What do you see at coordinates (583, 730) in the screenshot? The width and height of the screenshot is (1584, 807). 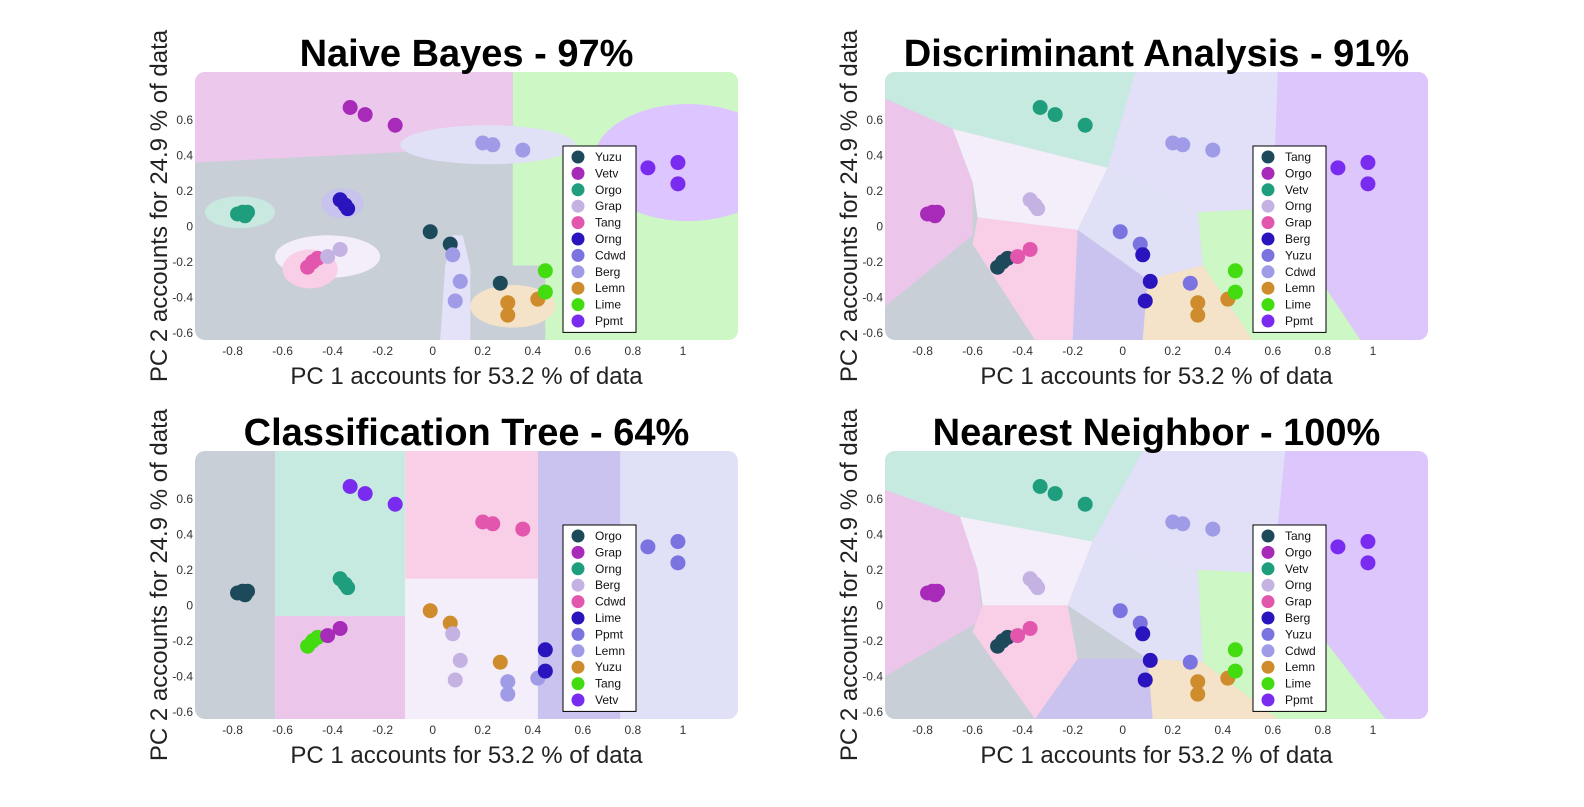 I see `x-tick-label: 0.6` at bounding box center [583, 730].